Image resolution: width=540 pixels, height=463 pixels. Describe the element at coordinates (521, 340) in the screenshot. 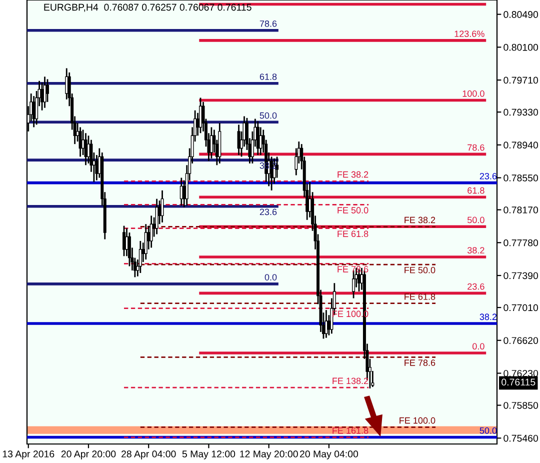

I see `y-tick-label: 0.76620` at that location.